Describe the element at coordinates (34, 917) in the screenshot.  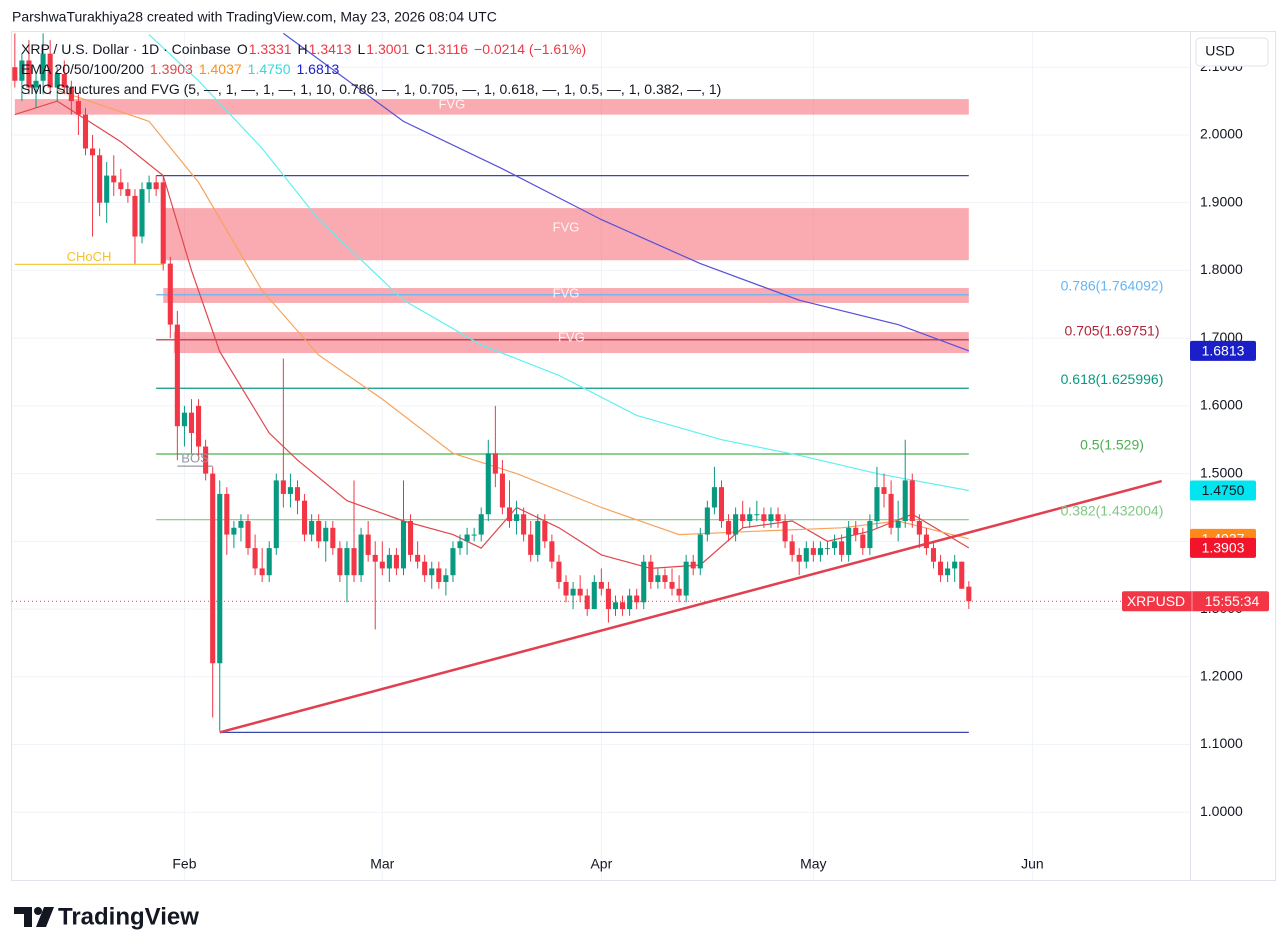
I see `brand-logo` at that location.